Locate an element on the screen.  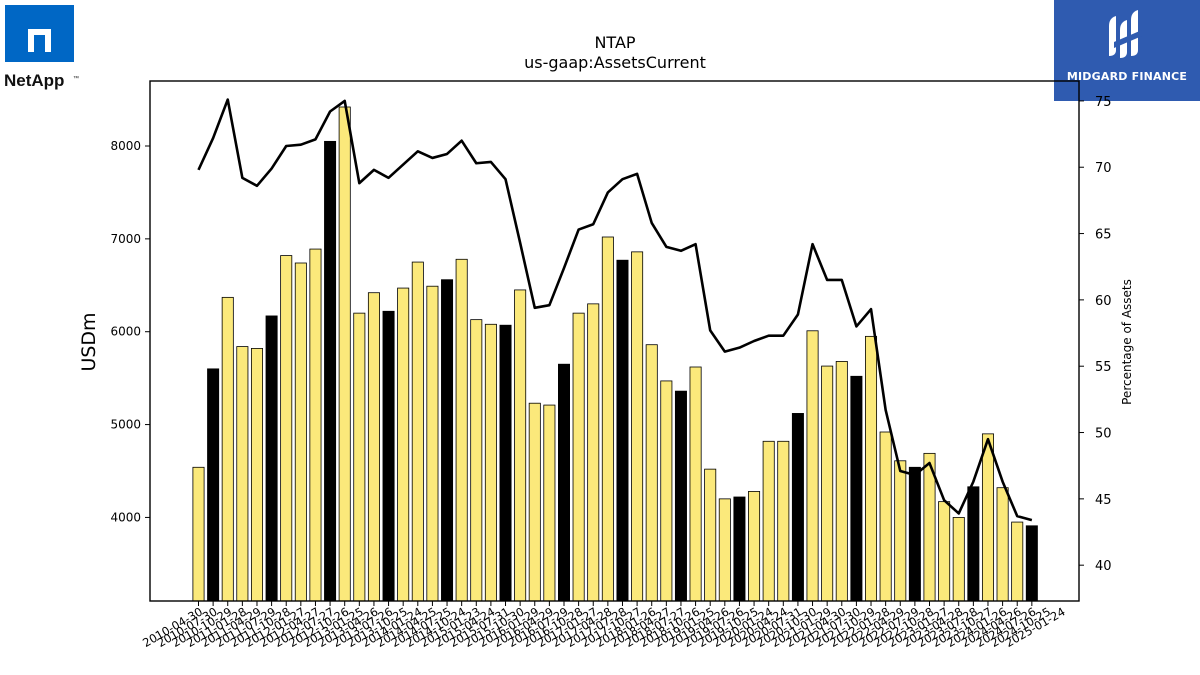
y2-tick-label: 70 is located at coordinates (1103, 168).